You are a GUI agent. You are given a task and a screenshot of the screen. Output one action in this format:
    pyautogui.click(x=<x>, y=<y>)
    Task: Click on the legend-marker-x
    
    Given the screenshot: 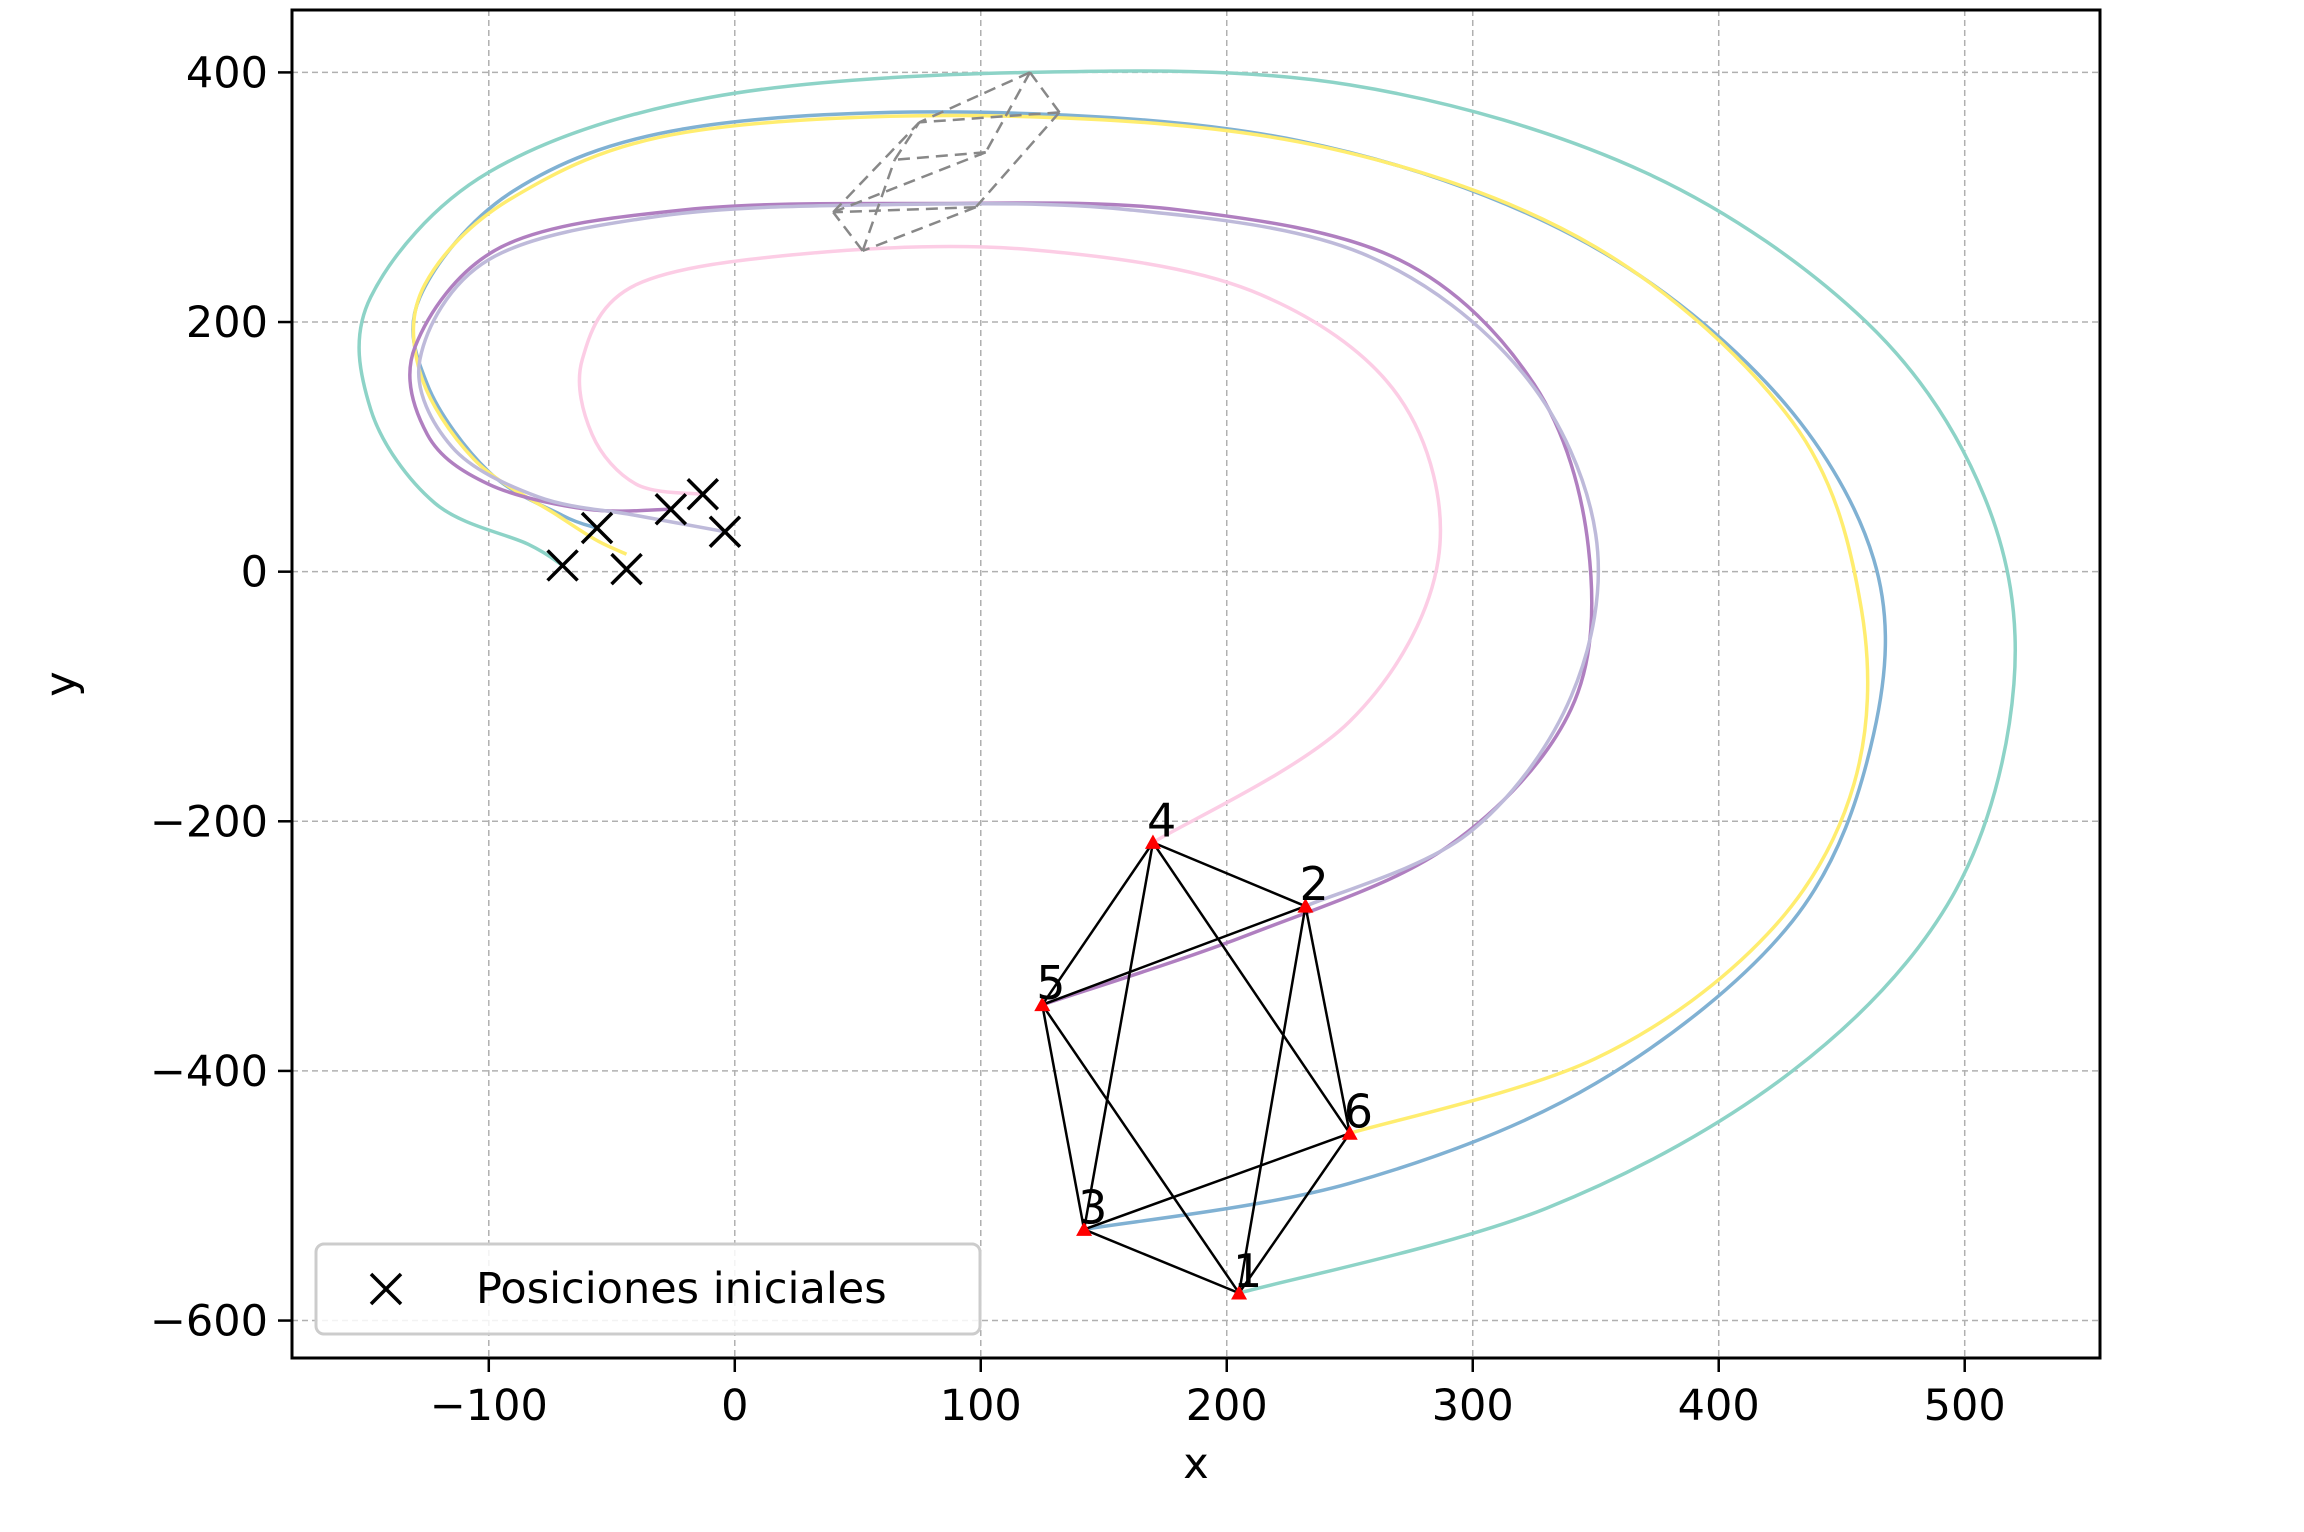 What is the action you would take?
    pyautogui.click(x=386, y=1289)
    